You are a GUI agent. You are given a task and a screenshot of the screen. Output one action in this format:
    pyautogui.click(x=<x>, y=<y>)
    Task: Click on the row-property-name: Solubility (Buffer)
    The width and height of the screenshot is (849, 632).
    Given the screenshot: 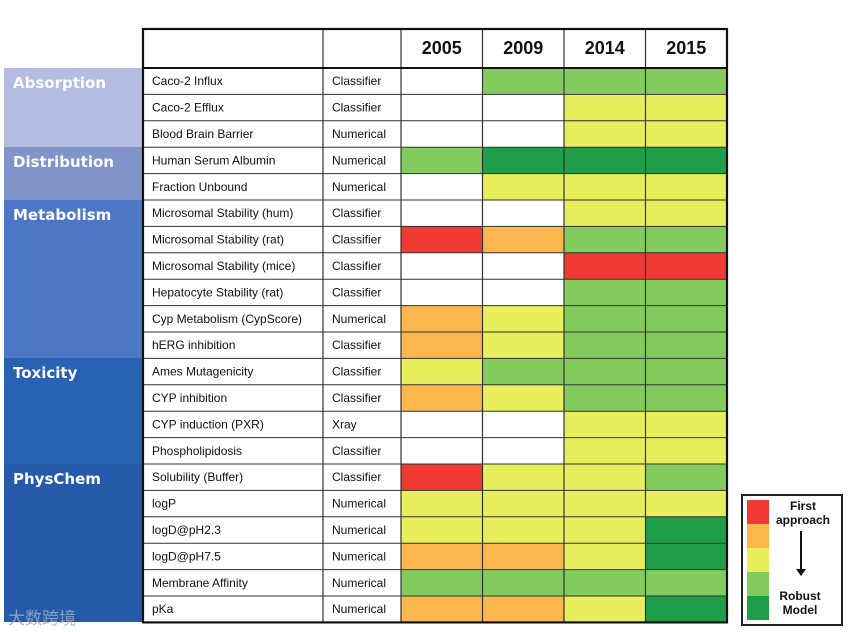 What is the action you would take?
    pyautogui.click(x=197, y=477)
    